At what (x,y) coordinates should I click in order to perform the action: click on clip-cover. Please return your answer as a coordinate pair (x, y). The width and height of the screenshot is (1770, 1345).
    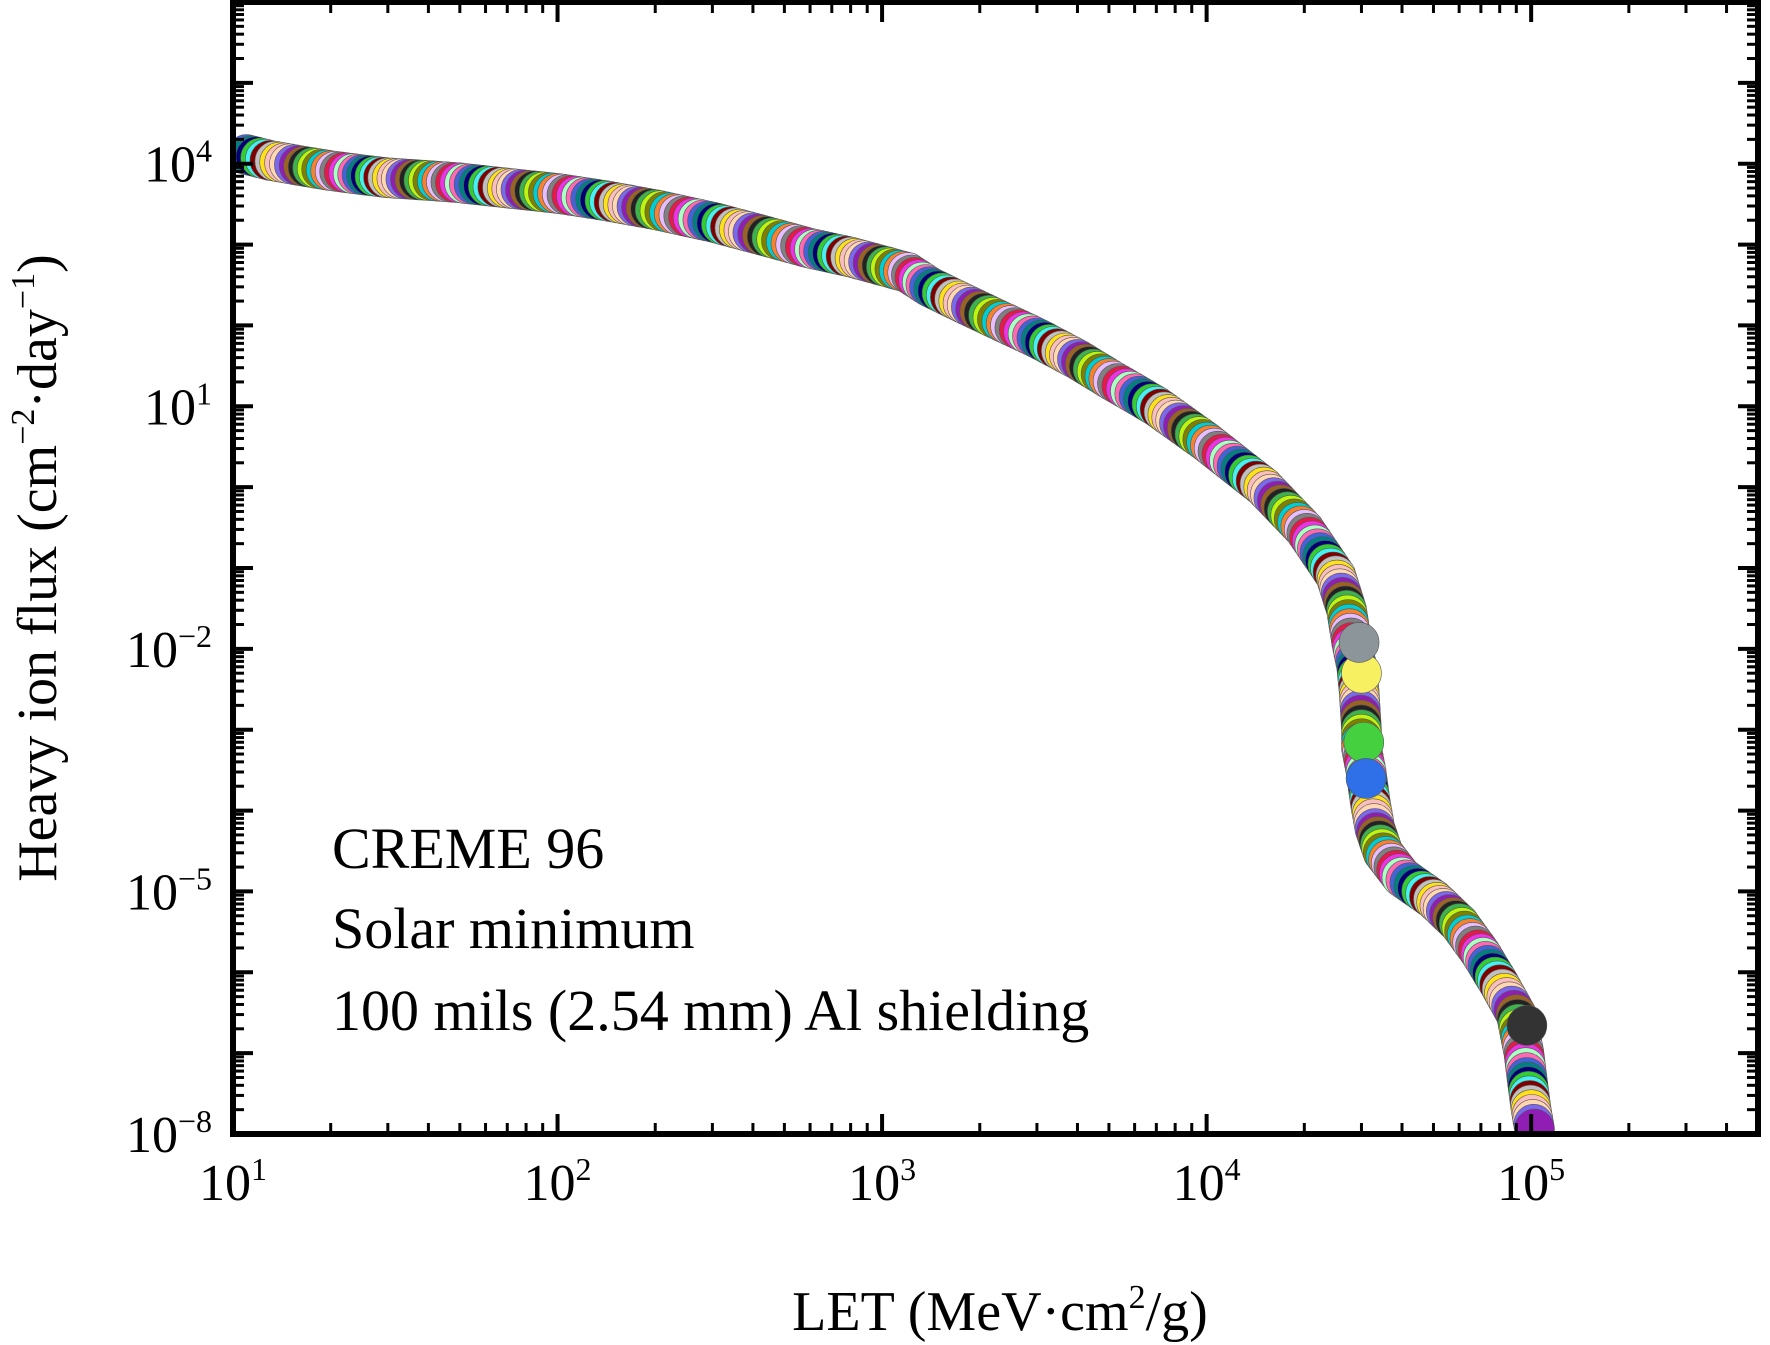
    Looking at the image, I should click on (116, 672).